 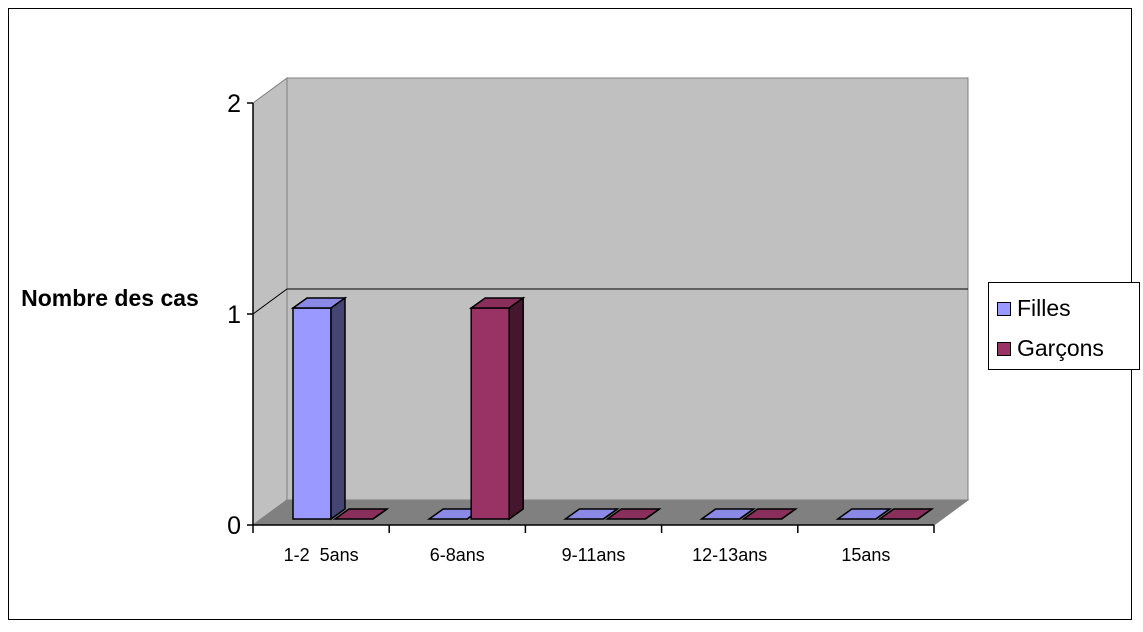 What do you see at coordinates (1060, 348) in the screenshot?
I see `legend-label-garcons: Garçons` at bounding box center [1060, 348].